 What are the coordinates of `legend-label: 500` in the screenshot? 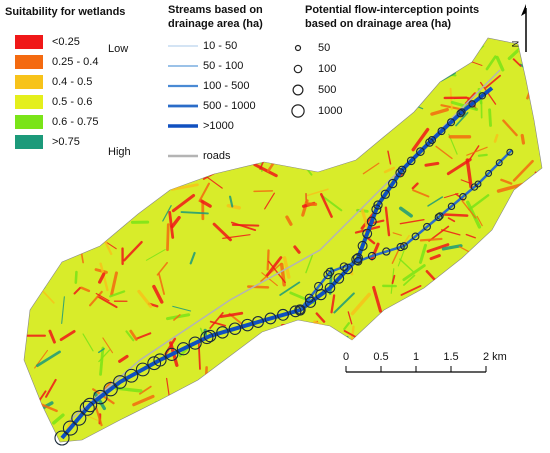 It's located at (327, 90).